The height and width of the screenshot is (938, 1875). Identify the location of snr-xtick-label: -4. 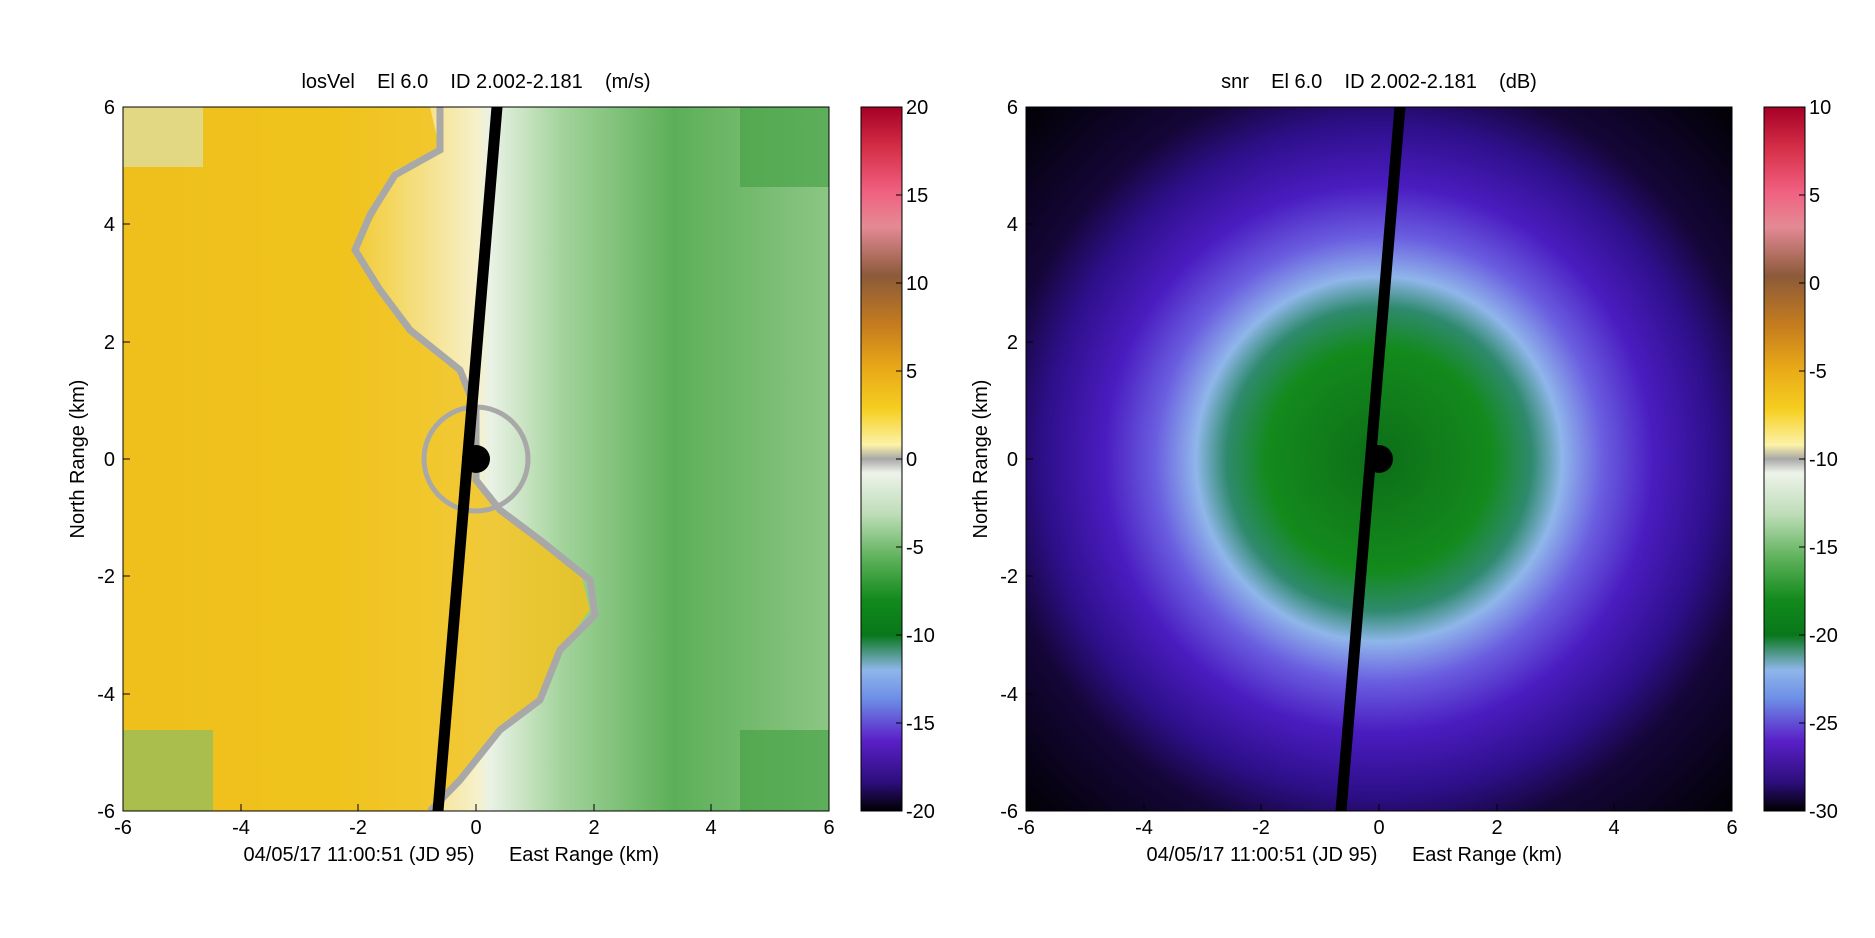
(1144, 828).